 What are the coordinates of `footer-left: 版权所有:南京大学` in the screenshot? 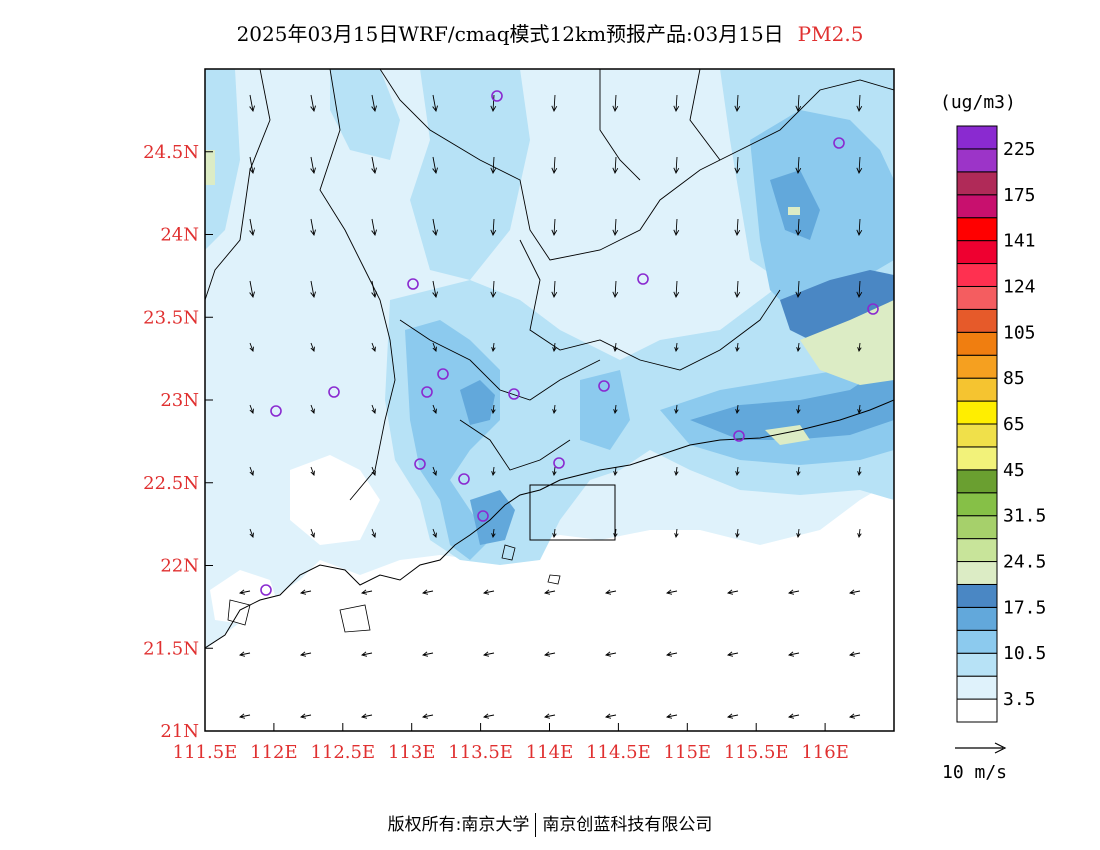 It's located at (458, 825).